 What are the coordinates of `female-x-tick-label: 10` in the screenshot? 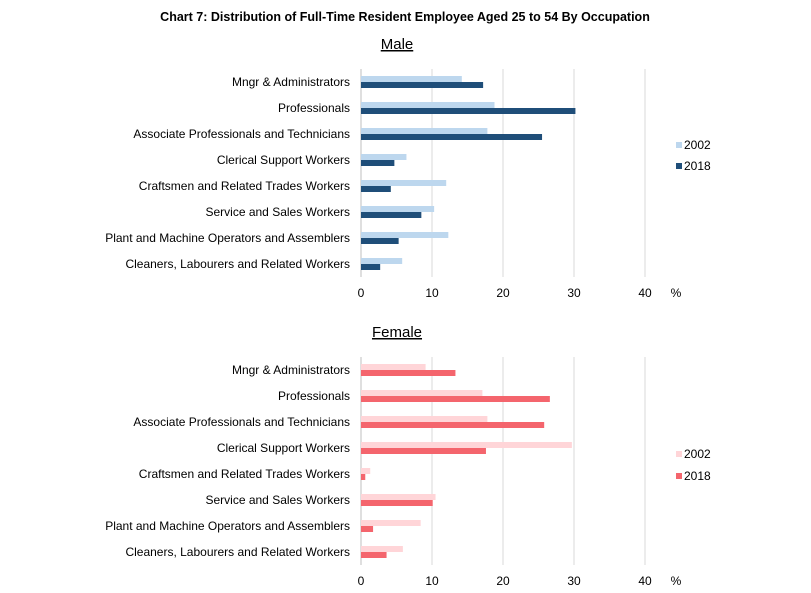 It's located at (432, 581).